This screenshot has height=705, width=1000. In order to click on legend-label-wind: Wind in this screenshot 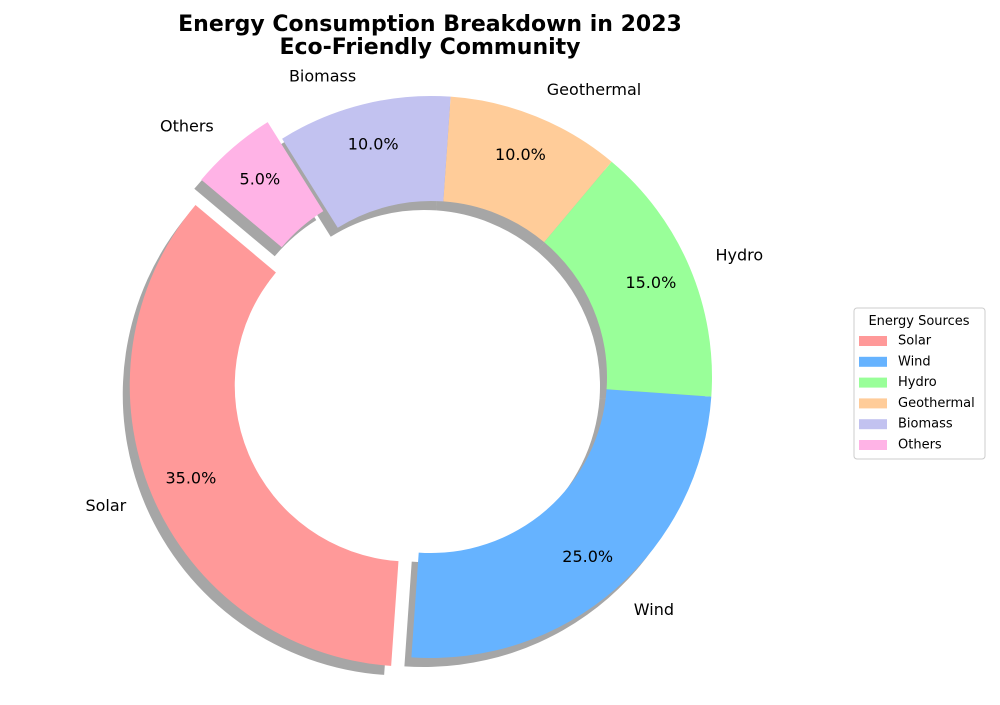, I will do `click(914, 361)`.